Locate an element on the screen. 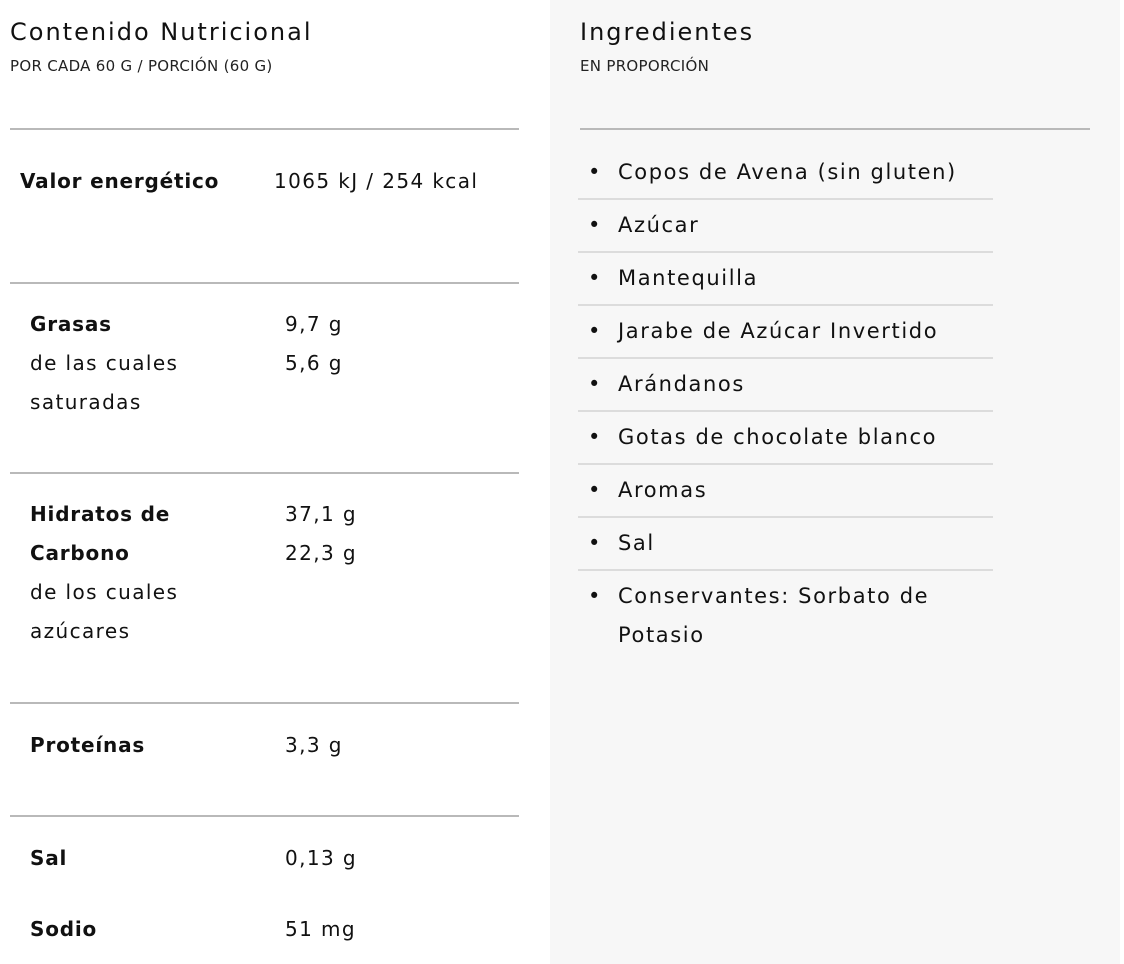 This screenshot has width=1124, height=964. nutrition-value-protein: 3,3 g is located at coordinates (314, 745).